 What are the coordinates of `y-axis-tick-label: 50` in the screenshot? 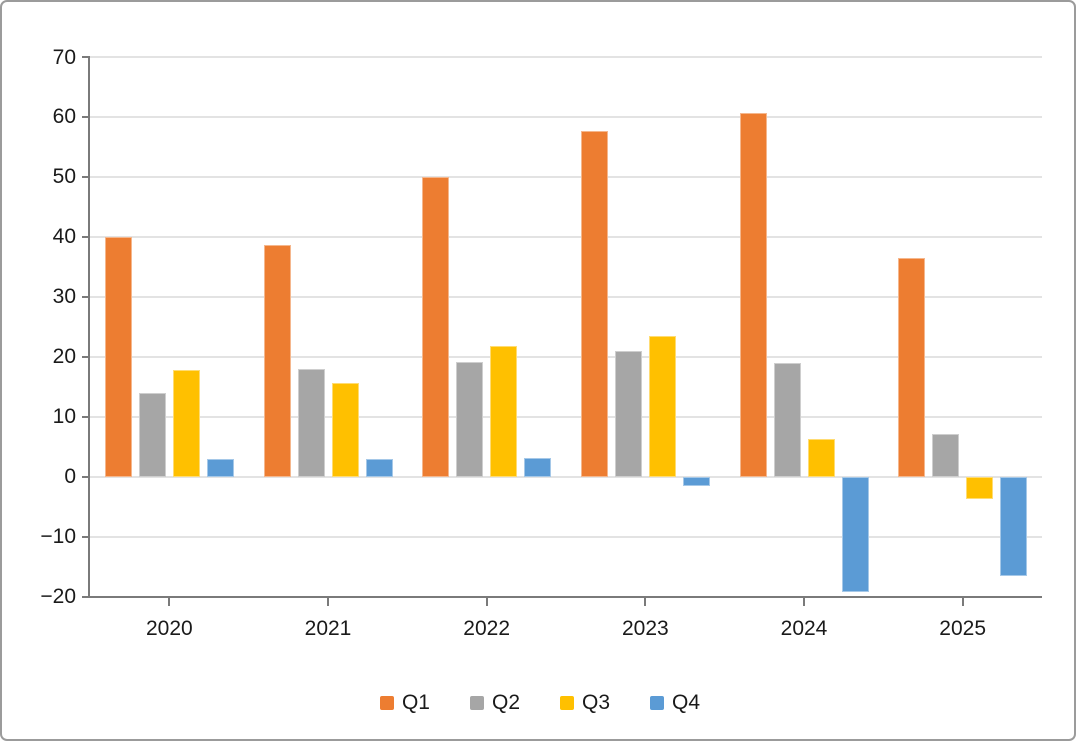 It's located at (64, 177).